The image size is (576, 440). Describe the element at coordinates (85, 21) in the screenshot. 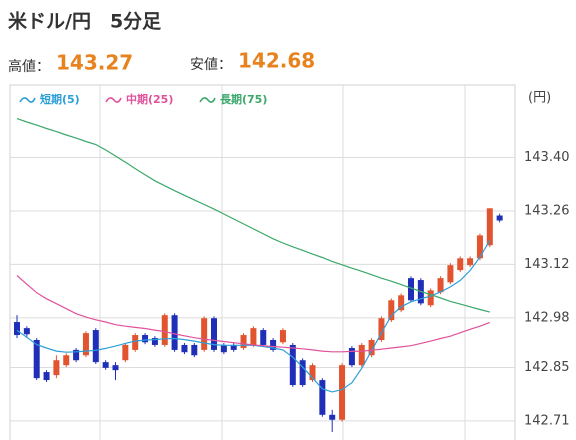

I see `chart-title: 米ドル/円 5分足` at that location.